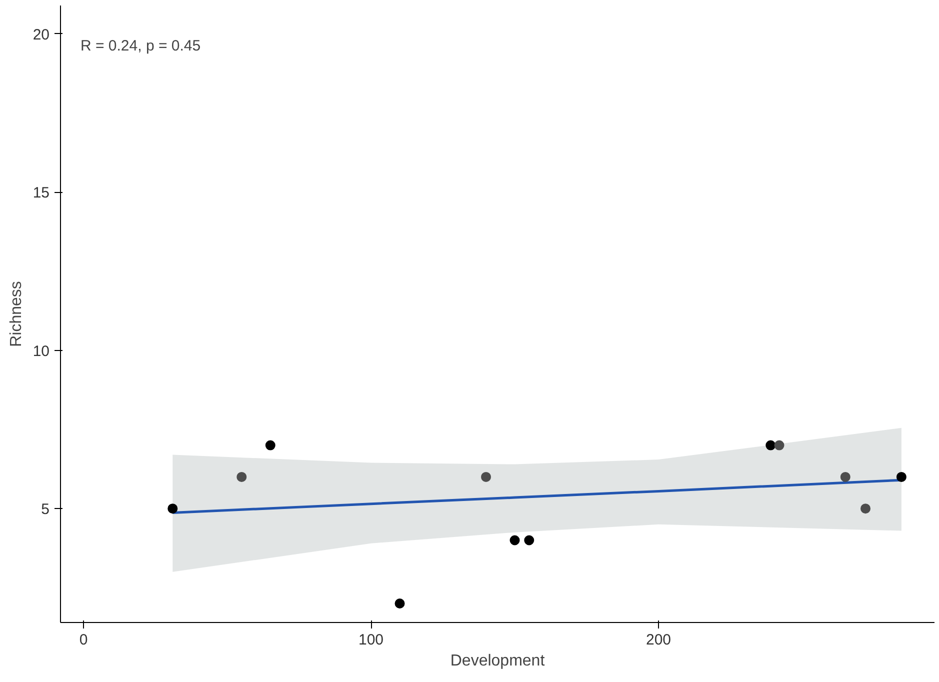 The image size is (939, 682). Describe the element at coordinates (45, 509) in the screenshot. I see `y-tick-label: 5` at that location.